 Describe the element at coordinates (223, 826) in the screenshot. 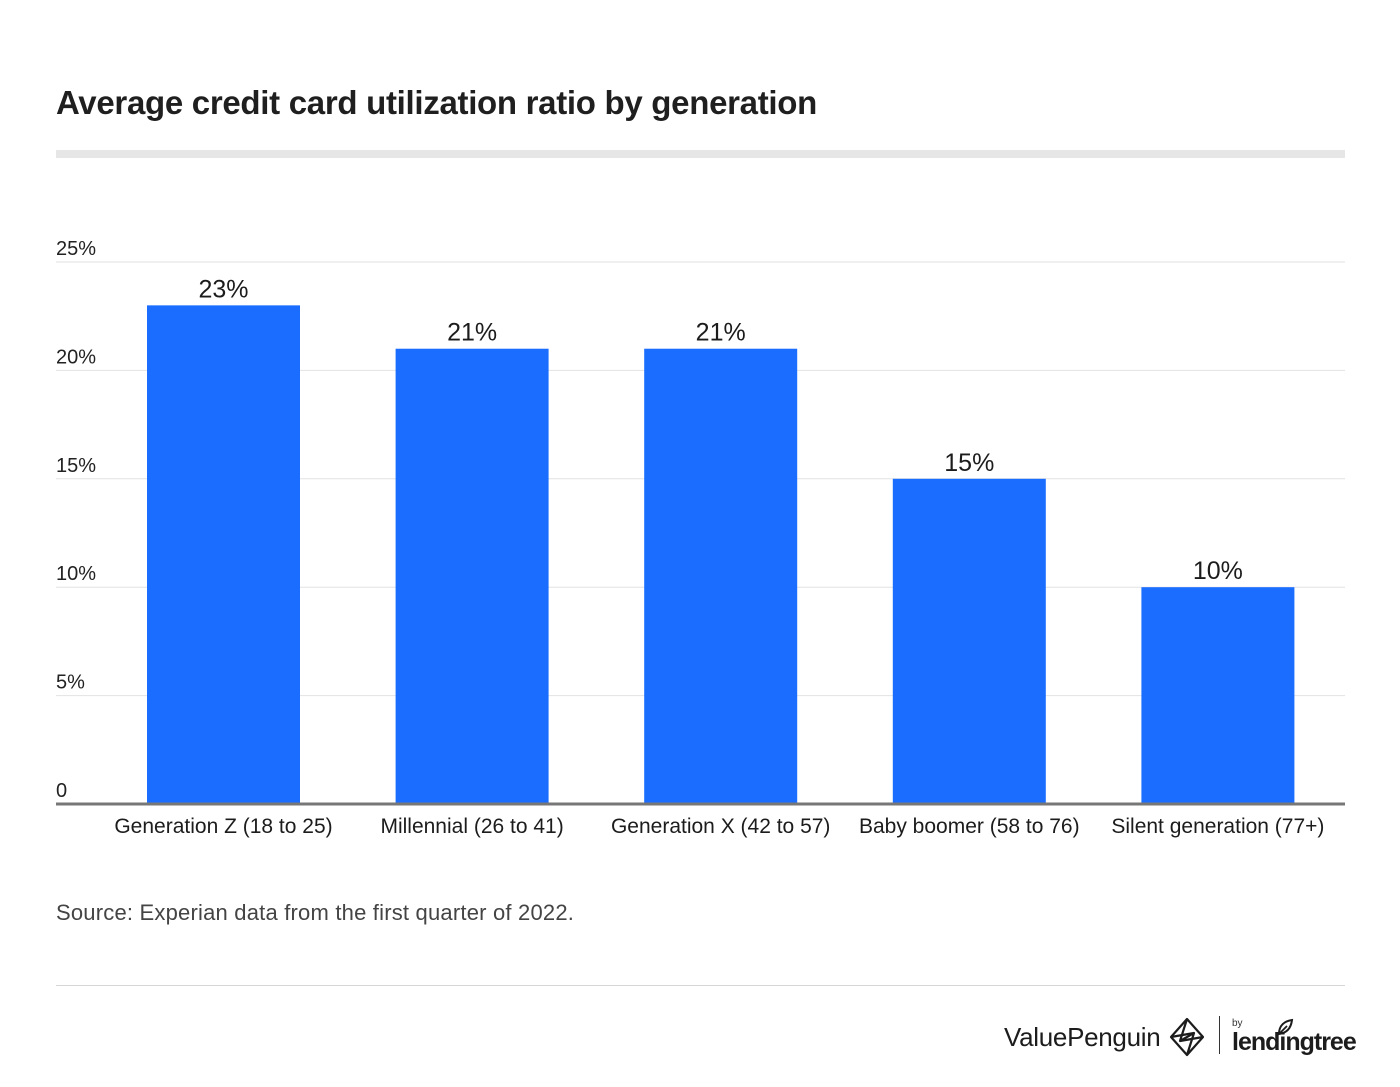

I see `x-tick-label: Generation Z (18 to 25)` at that location.